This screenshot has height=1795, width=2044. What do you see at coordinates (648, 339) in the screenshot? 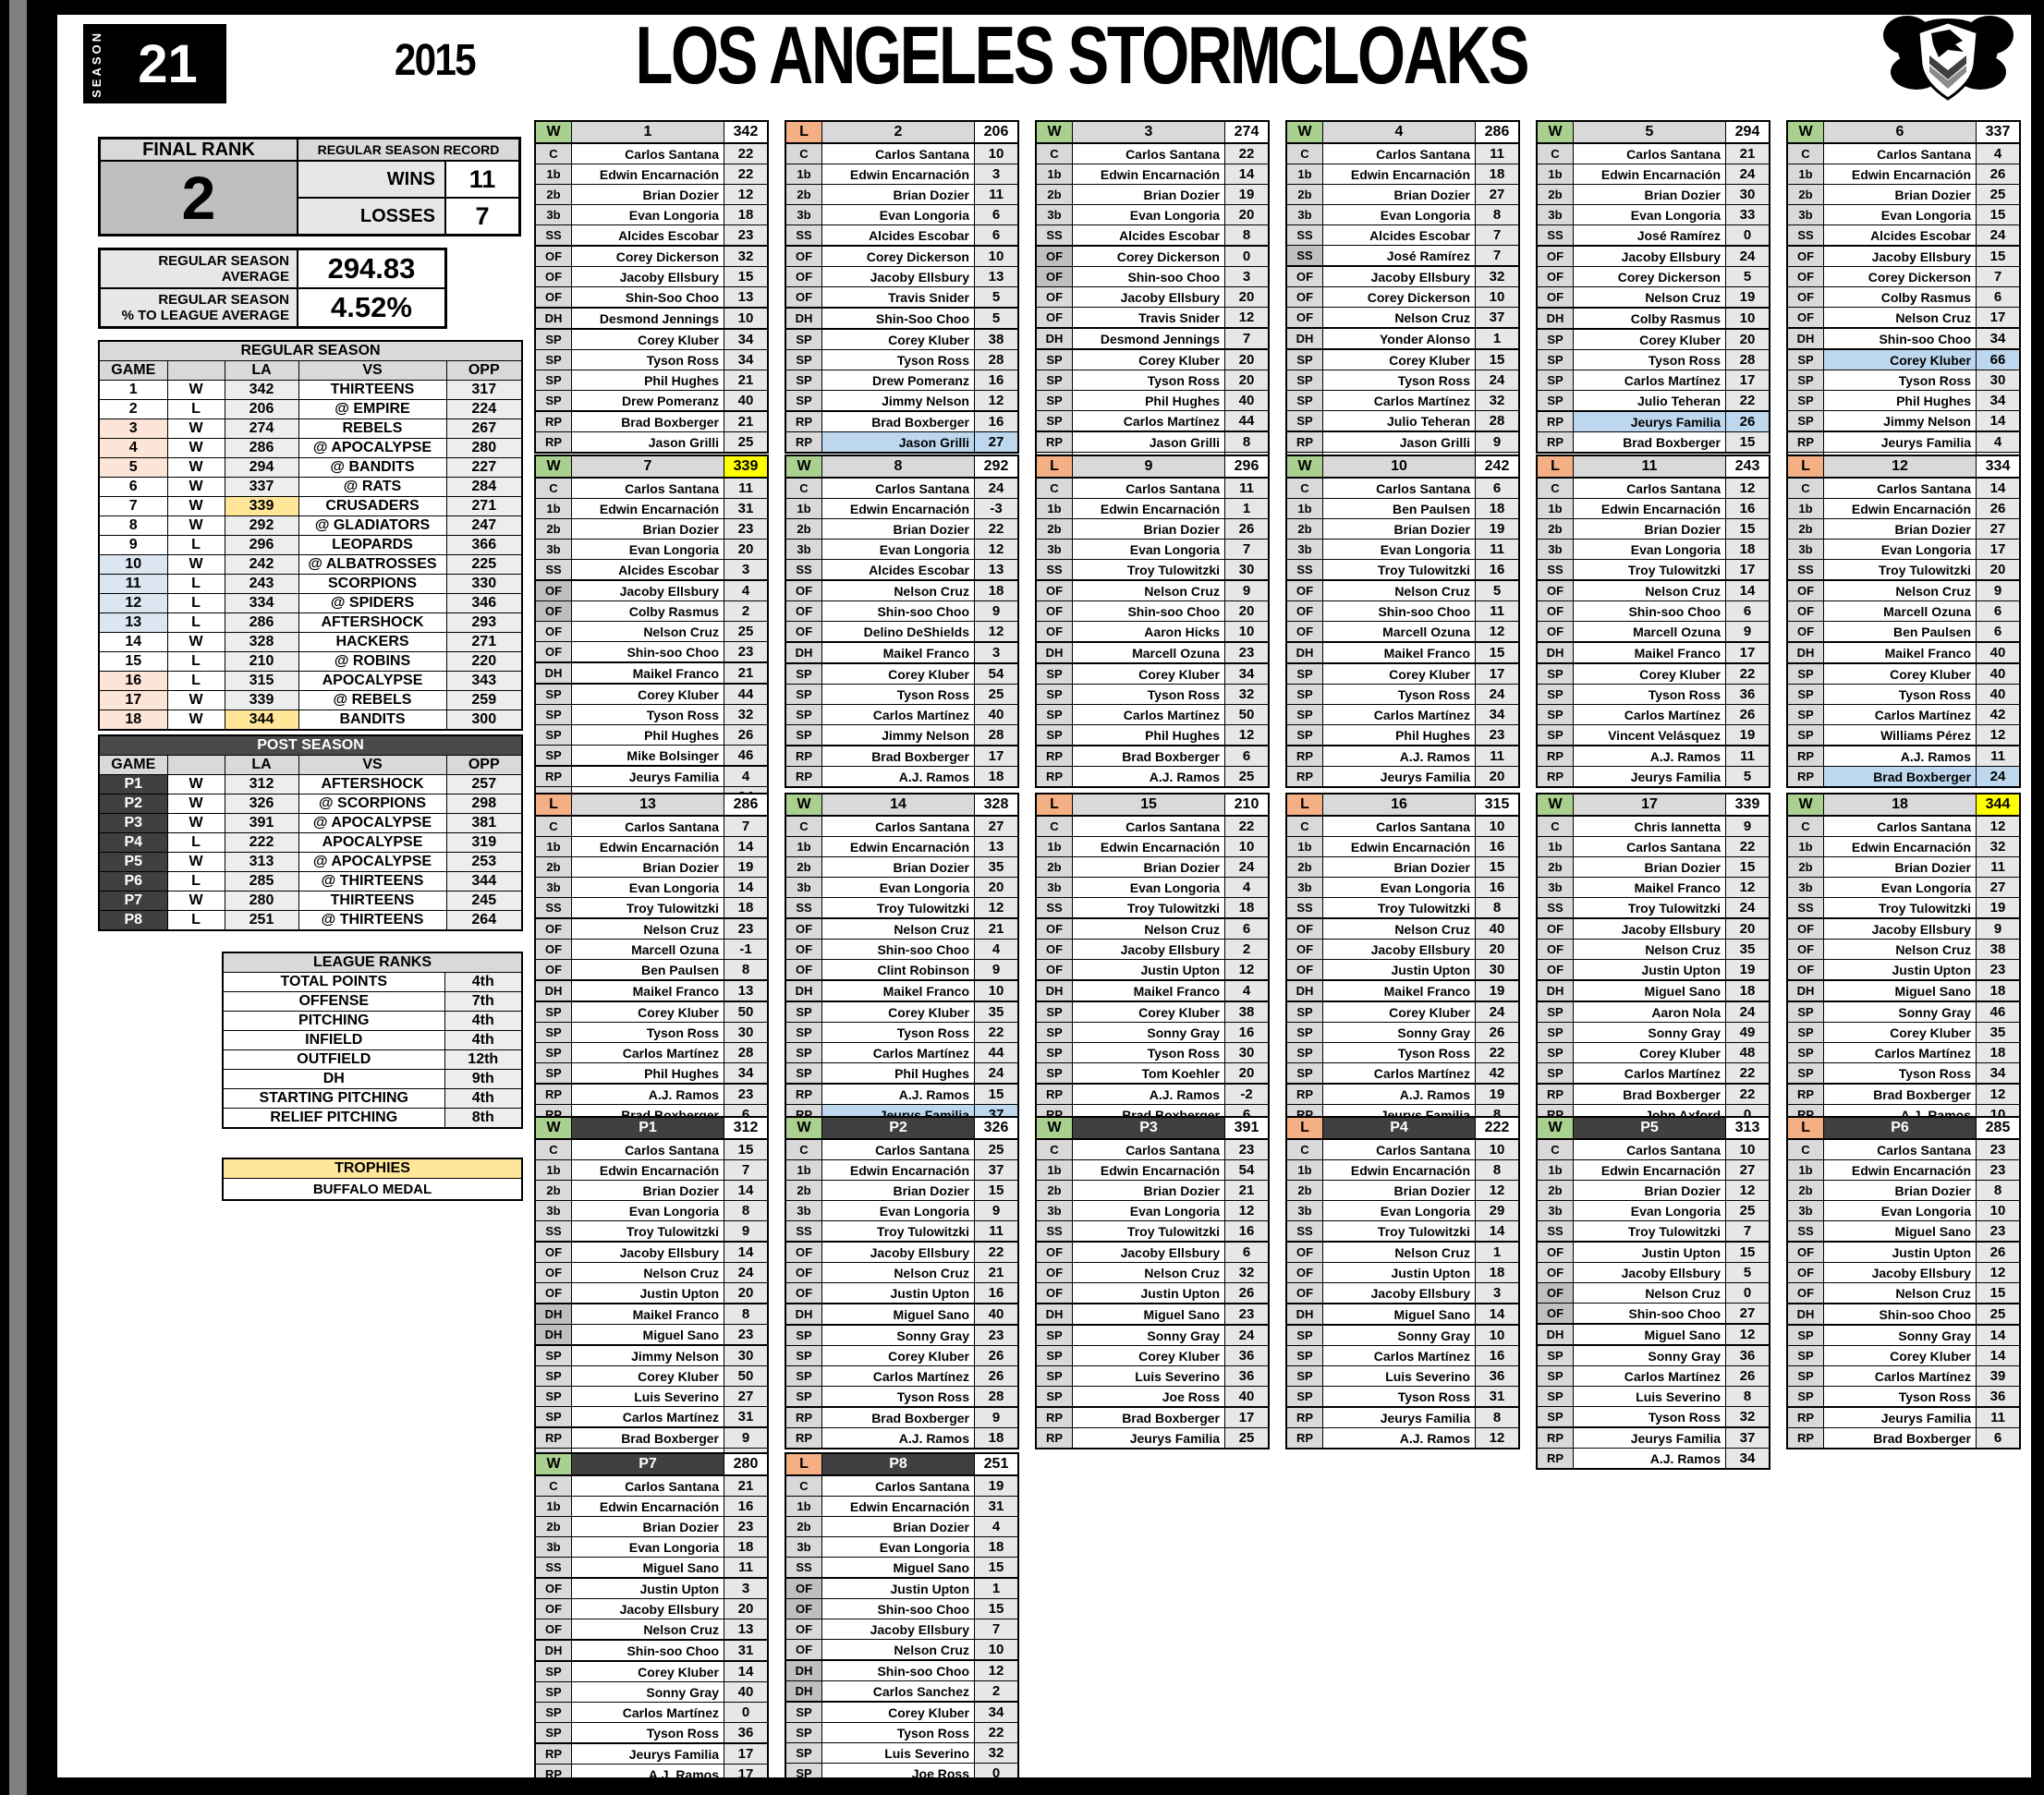
I see `player-name-cell: Corey Kluber` at bounding box center [648, 339].